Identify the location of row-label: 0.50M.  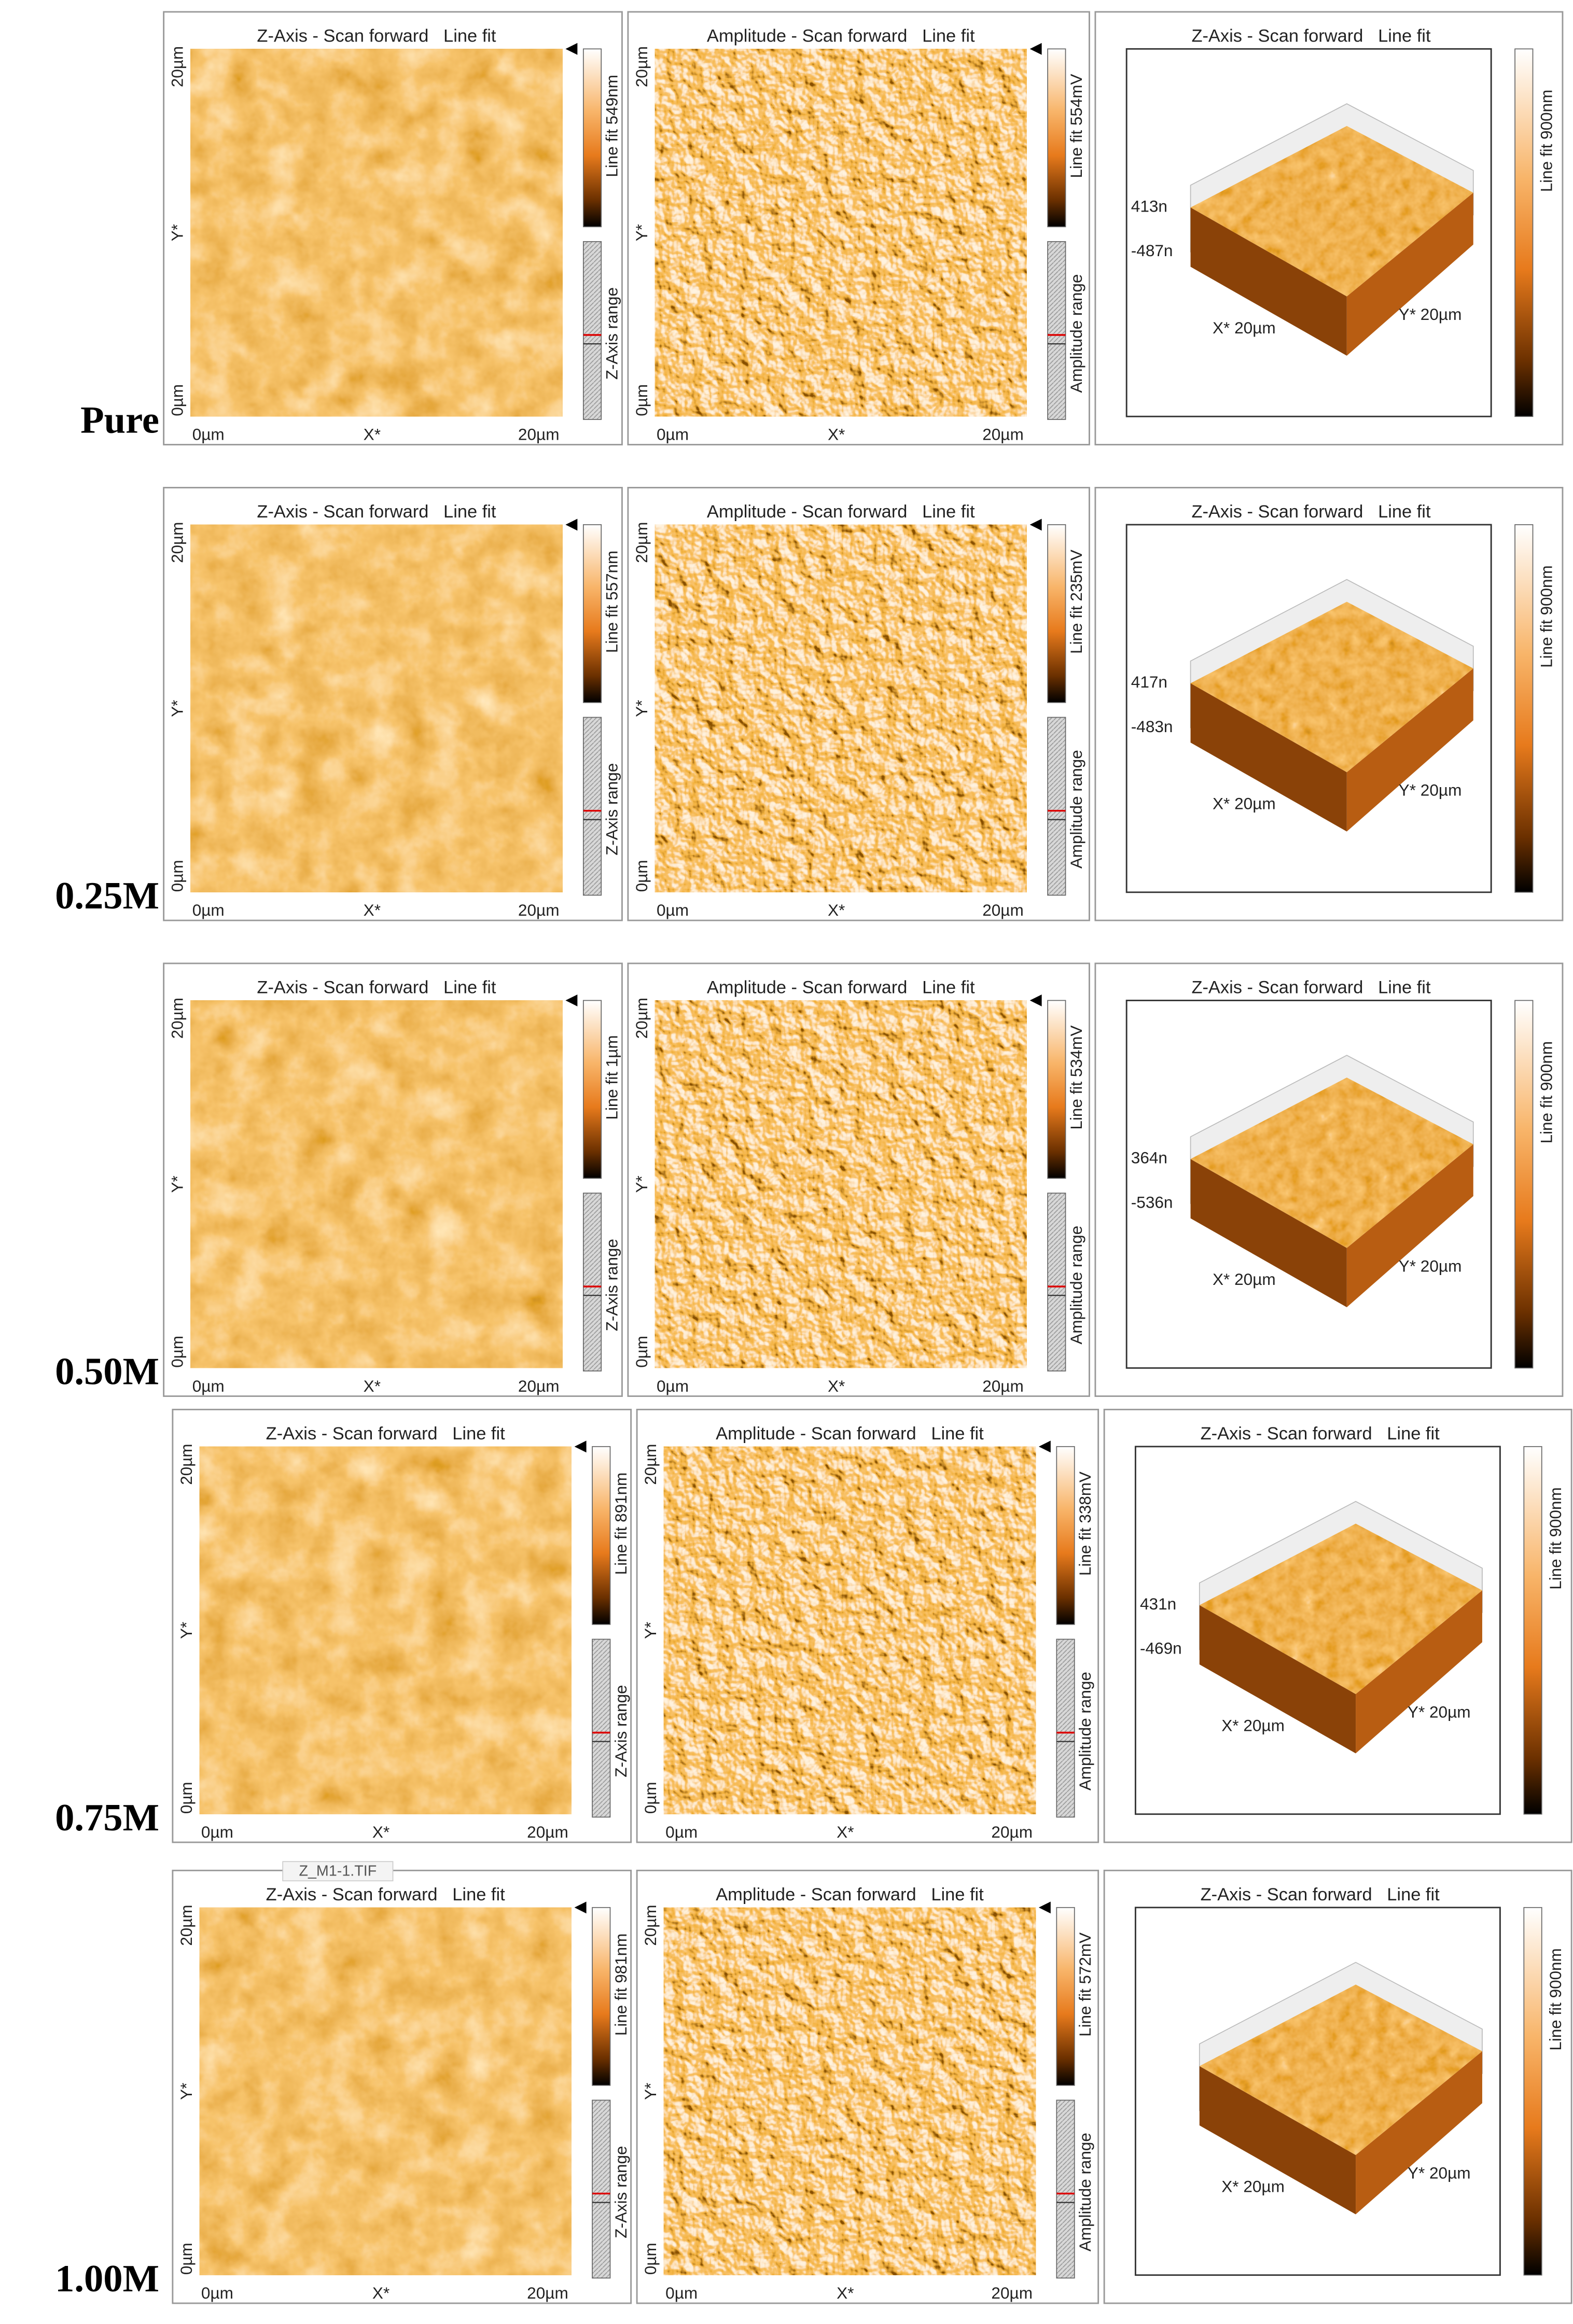
(107, 1372).